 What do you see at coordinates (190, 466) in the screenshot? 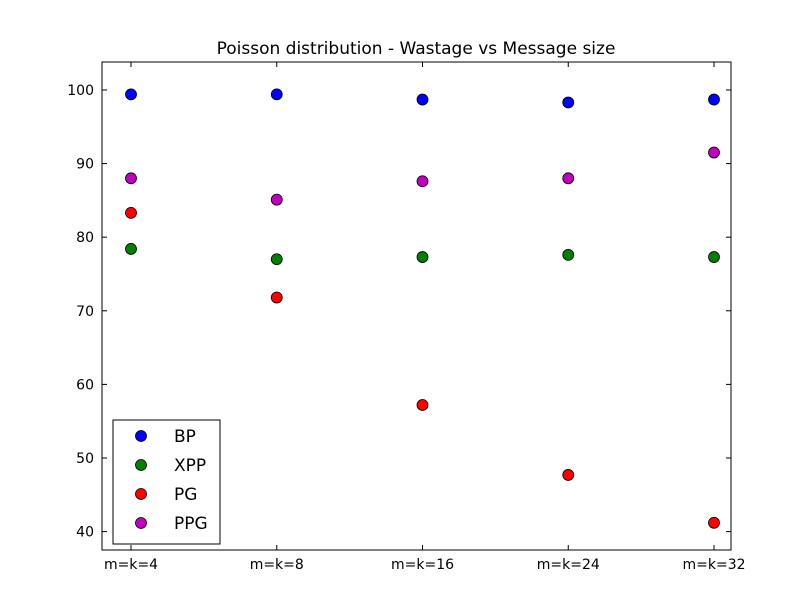
I see `legend-label-xpp: XPP` at bounding box center [190, 466].